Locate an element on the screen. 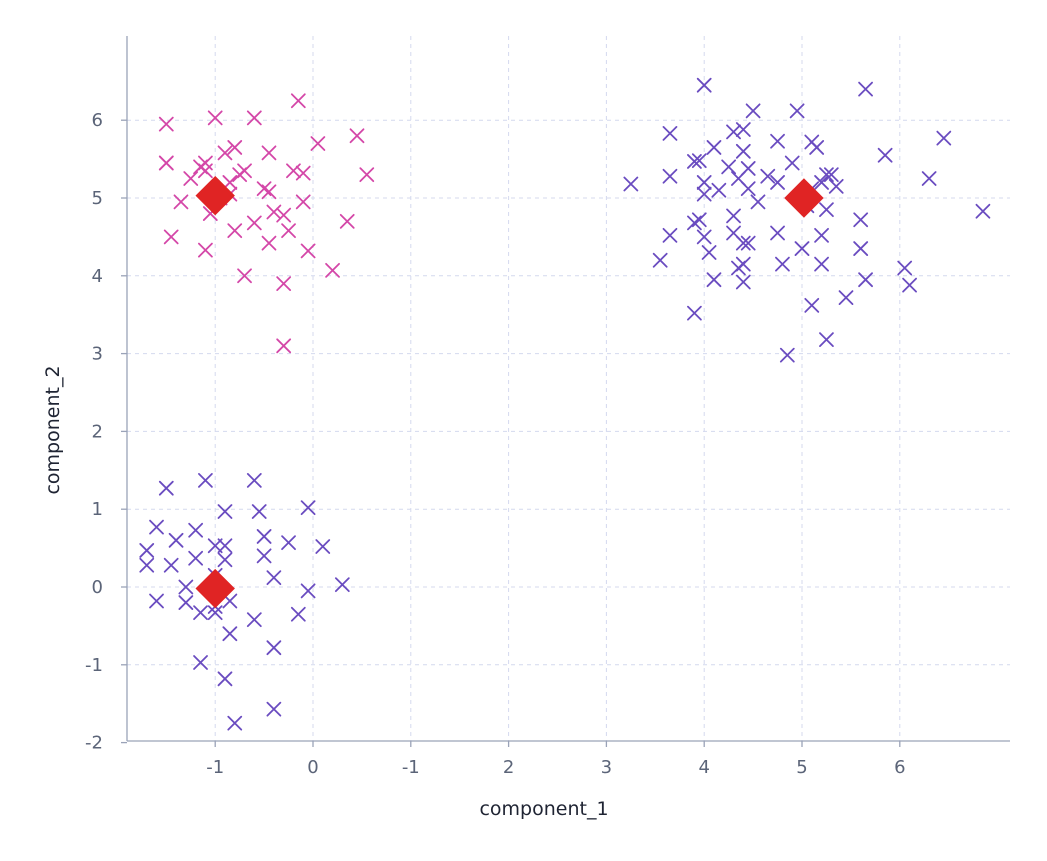  y-axis-title: component_2 is located at coordinates (53, 429).